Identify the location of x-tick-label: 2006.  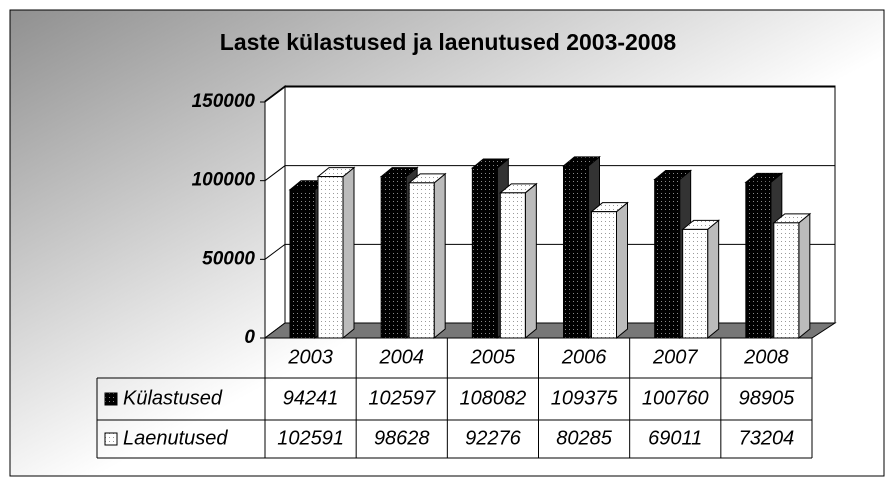
(584, 357).